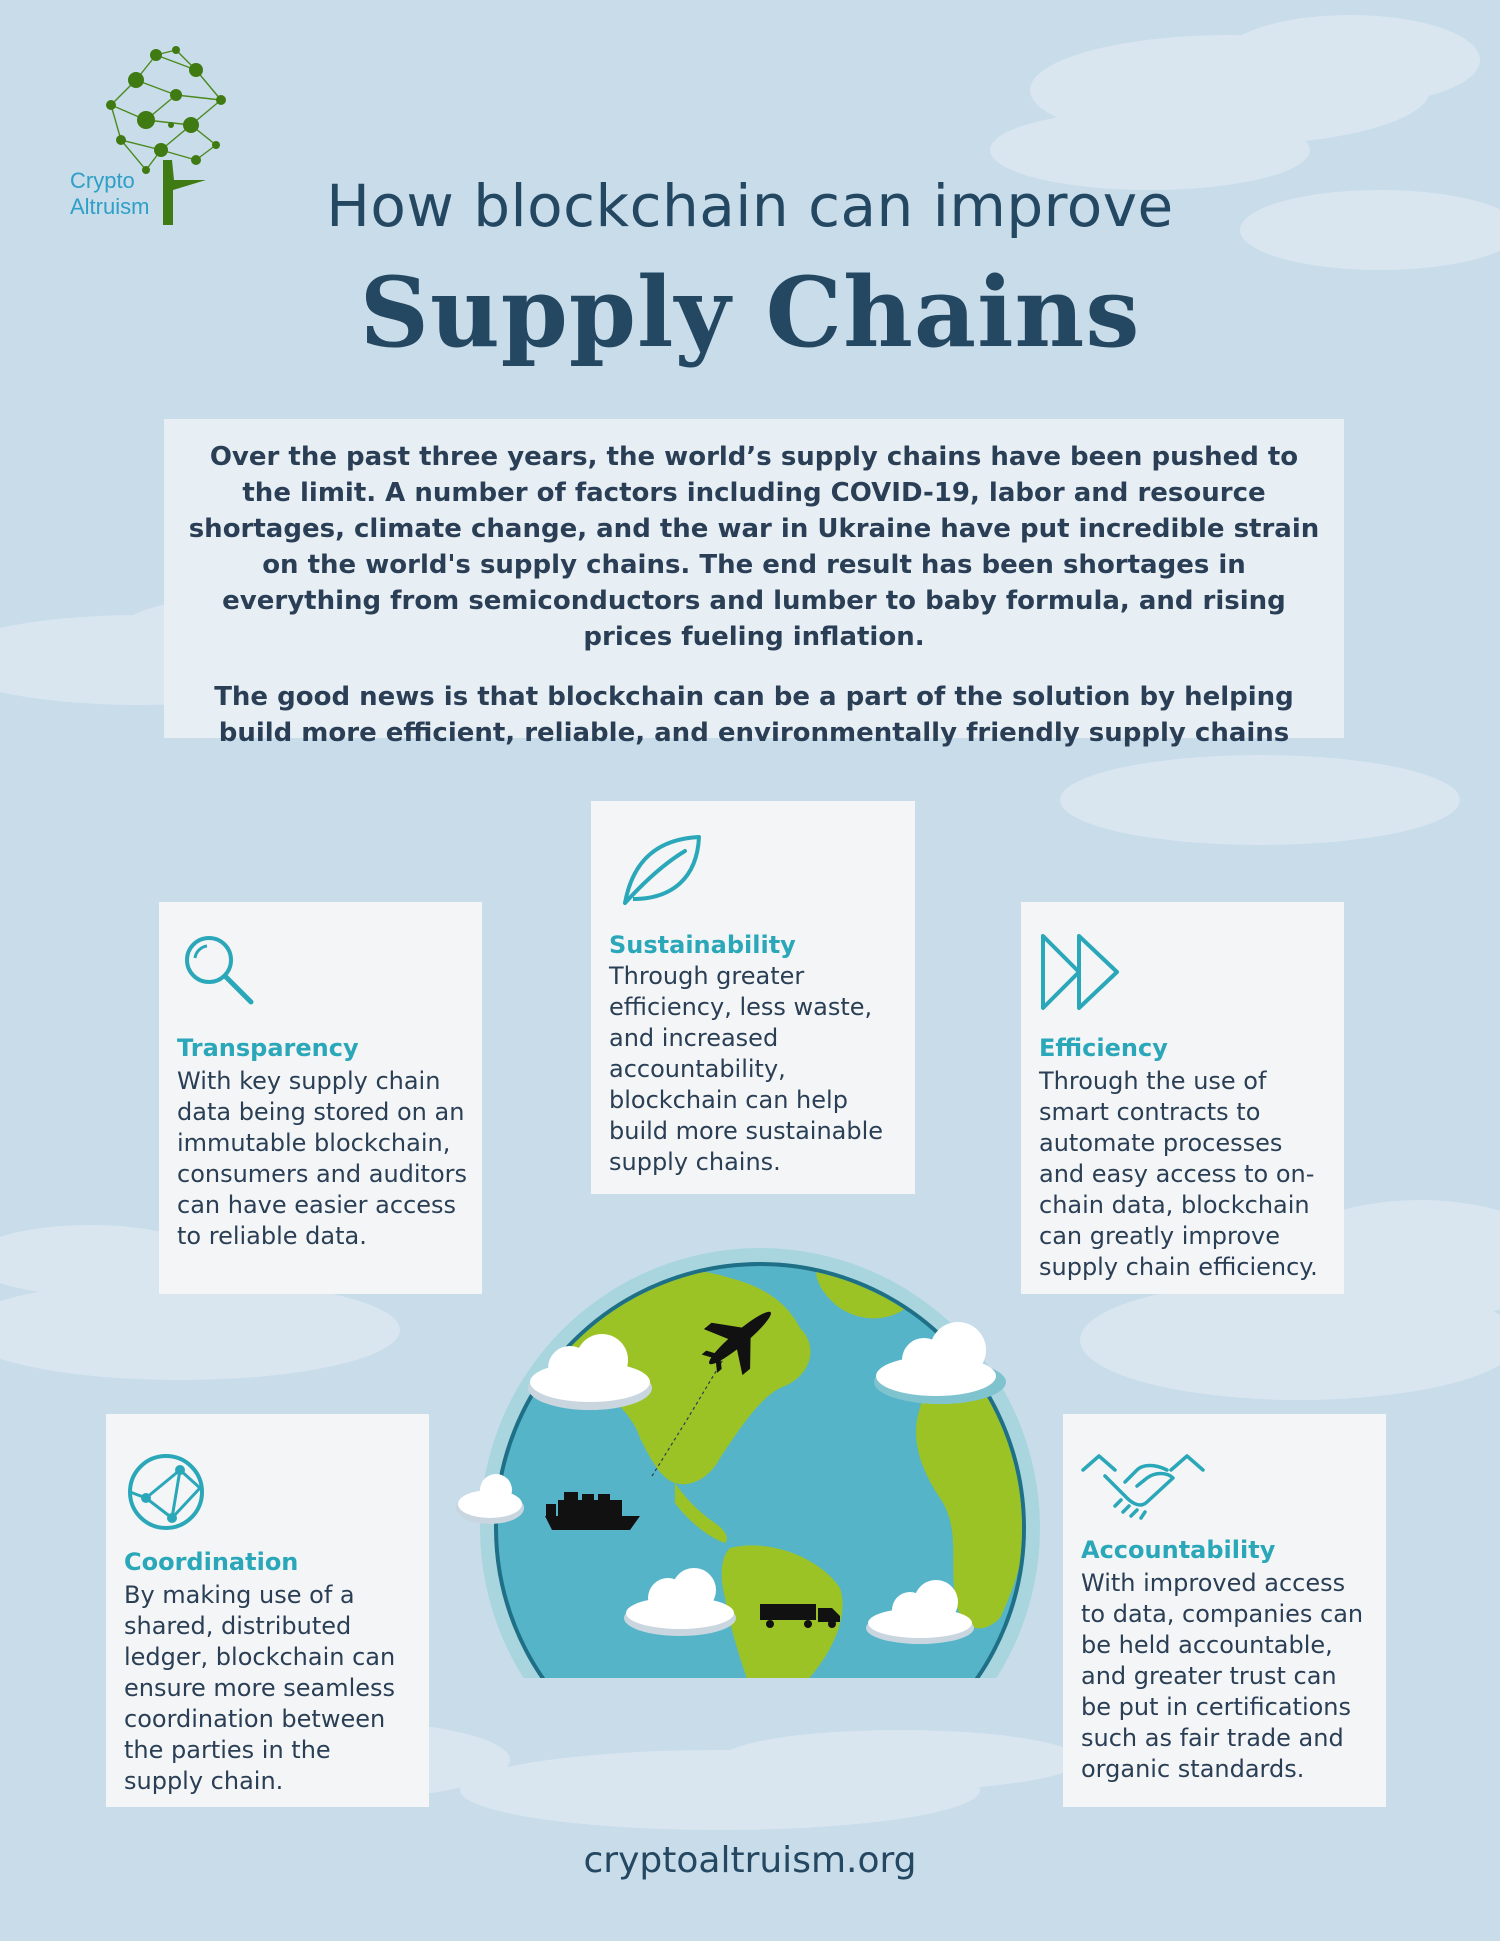 Image resolution: width=1500 pixels, height=1941 pixels. I want to click on cloud-icon, so click(731, 1483).